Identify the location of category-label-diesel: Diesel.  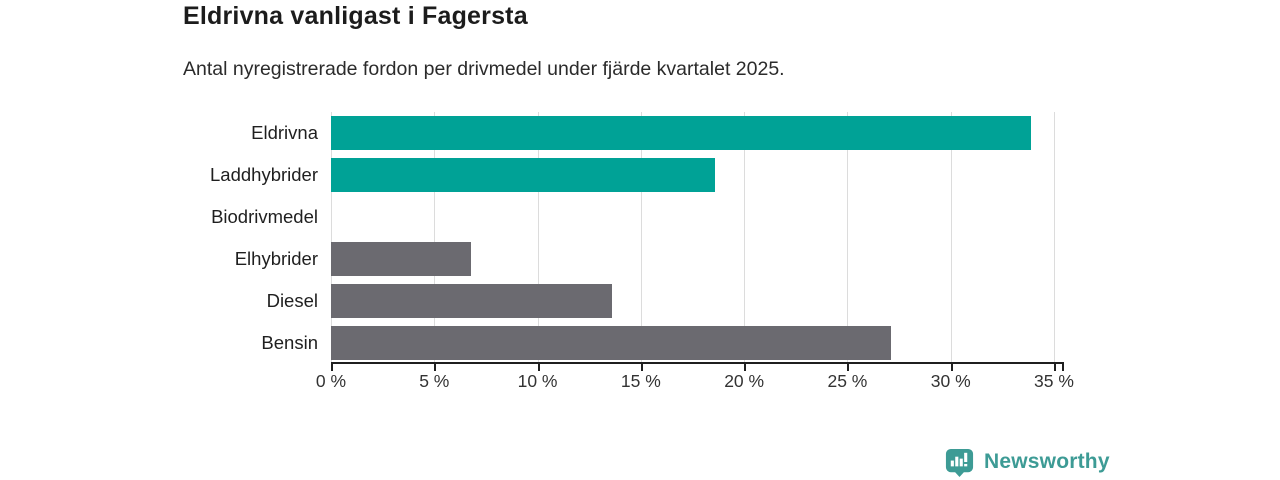
(292, 300).